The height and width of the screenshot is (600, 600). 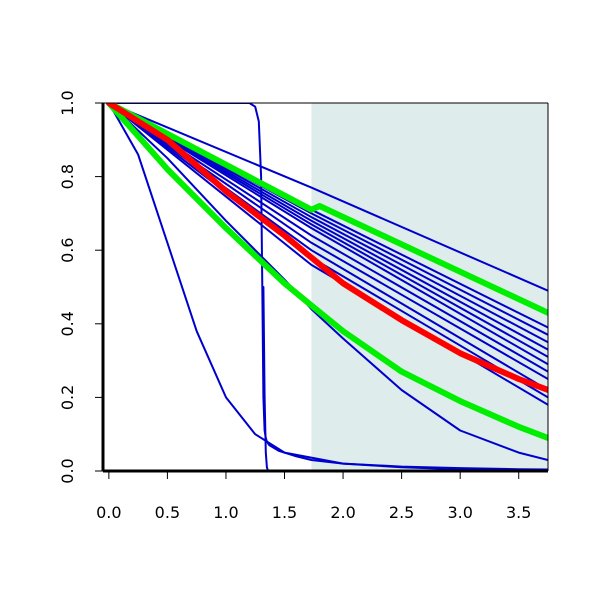 I want to click on y-tick-label: 0.2, so click(x=67, y=397).